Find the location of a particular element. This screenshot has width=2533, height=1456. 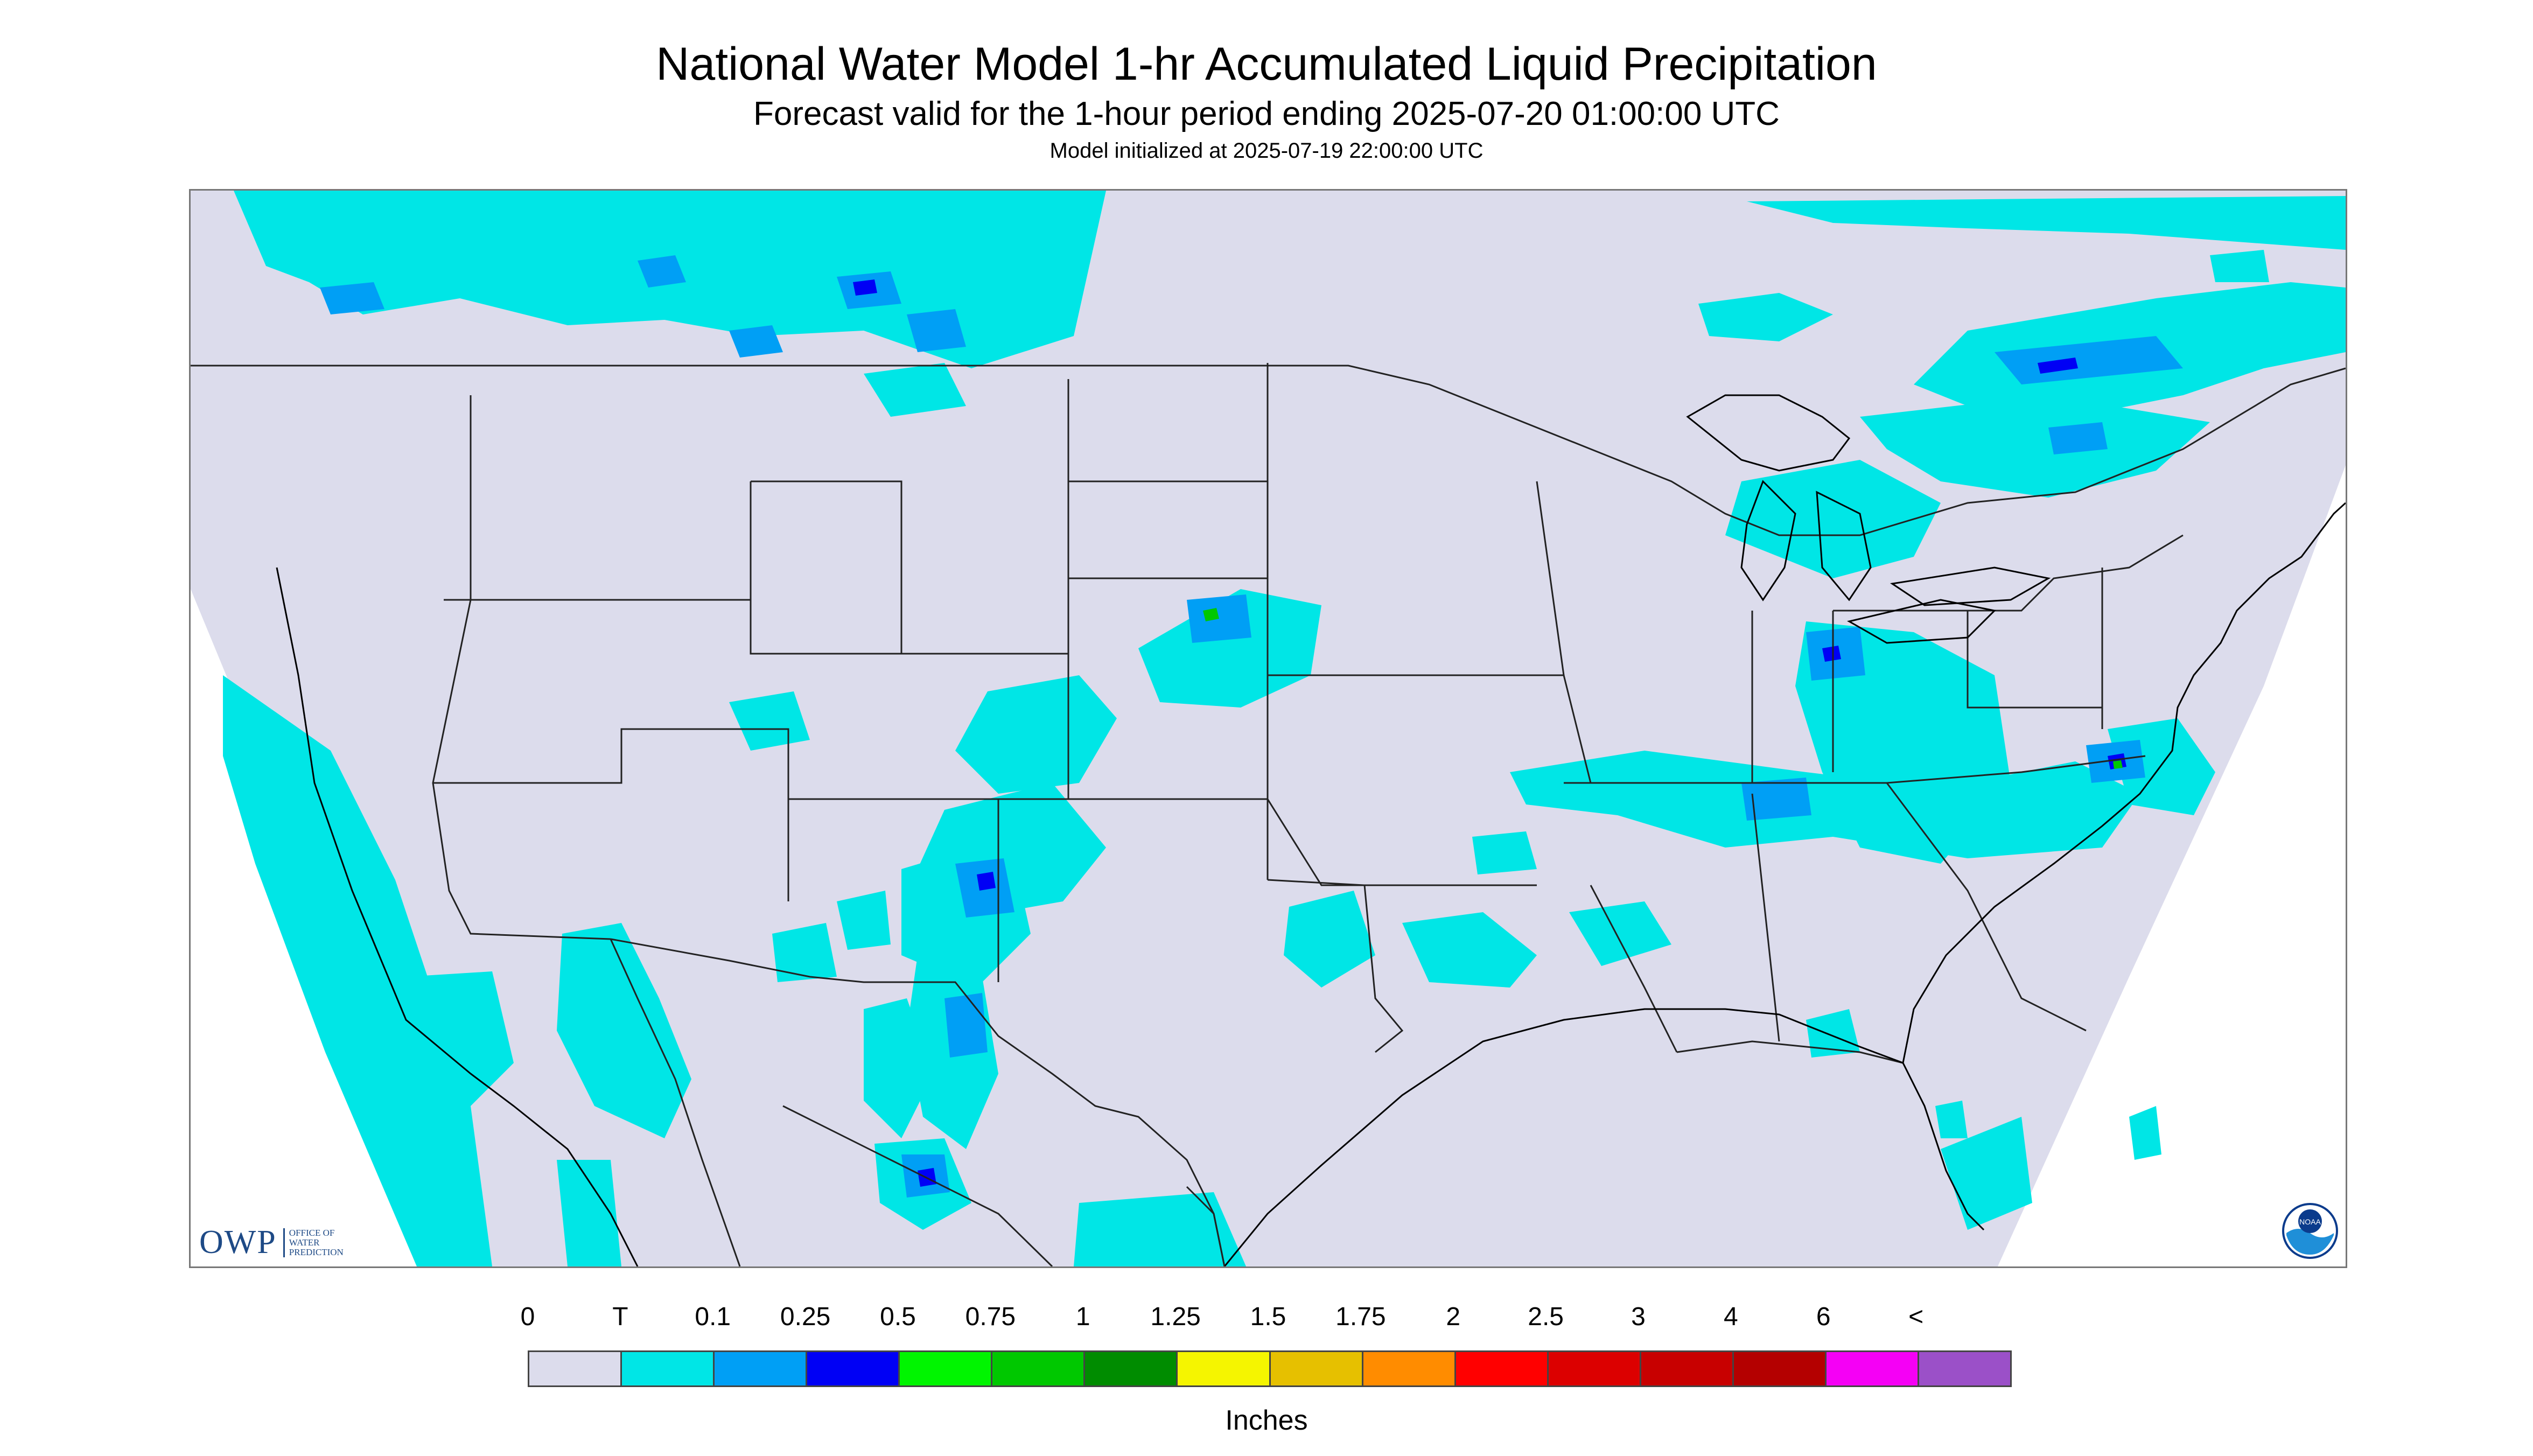

legend-label: 0 is located at coordinates (527, 1317).